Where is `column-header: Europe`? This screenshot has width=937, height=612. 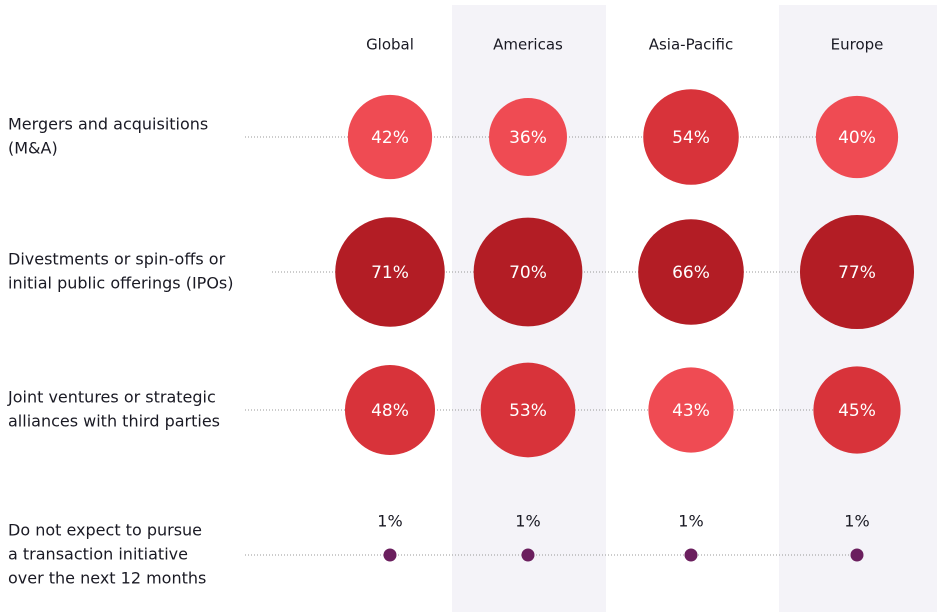 column-header: Europe is located at coordinates (857, 45).